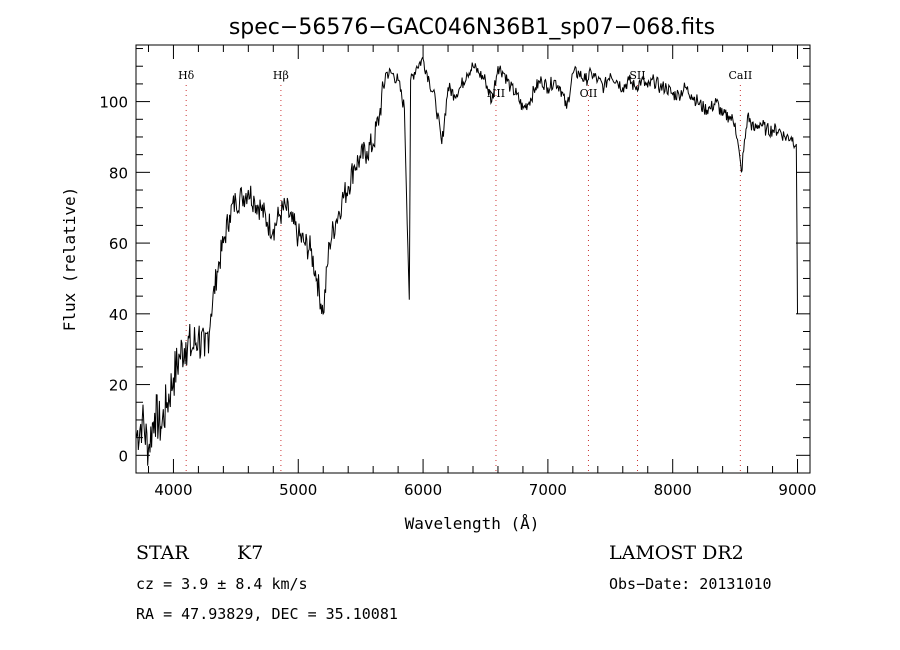 The height and width of the screenshot is (650, 900). I want to click on survey-name: LAMOST DR2, so click(676, 553).